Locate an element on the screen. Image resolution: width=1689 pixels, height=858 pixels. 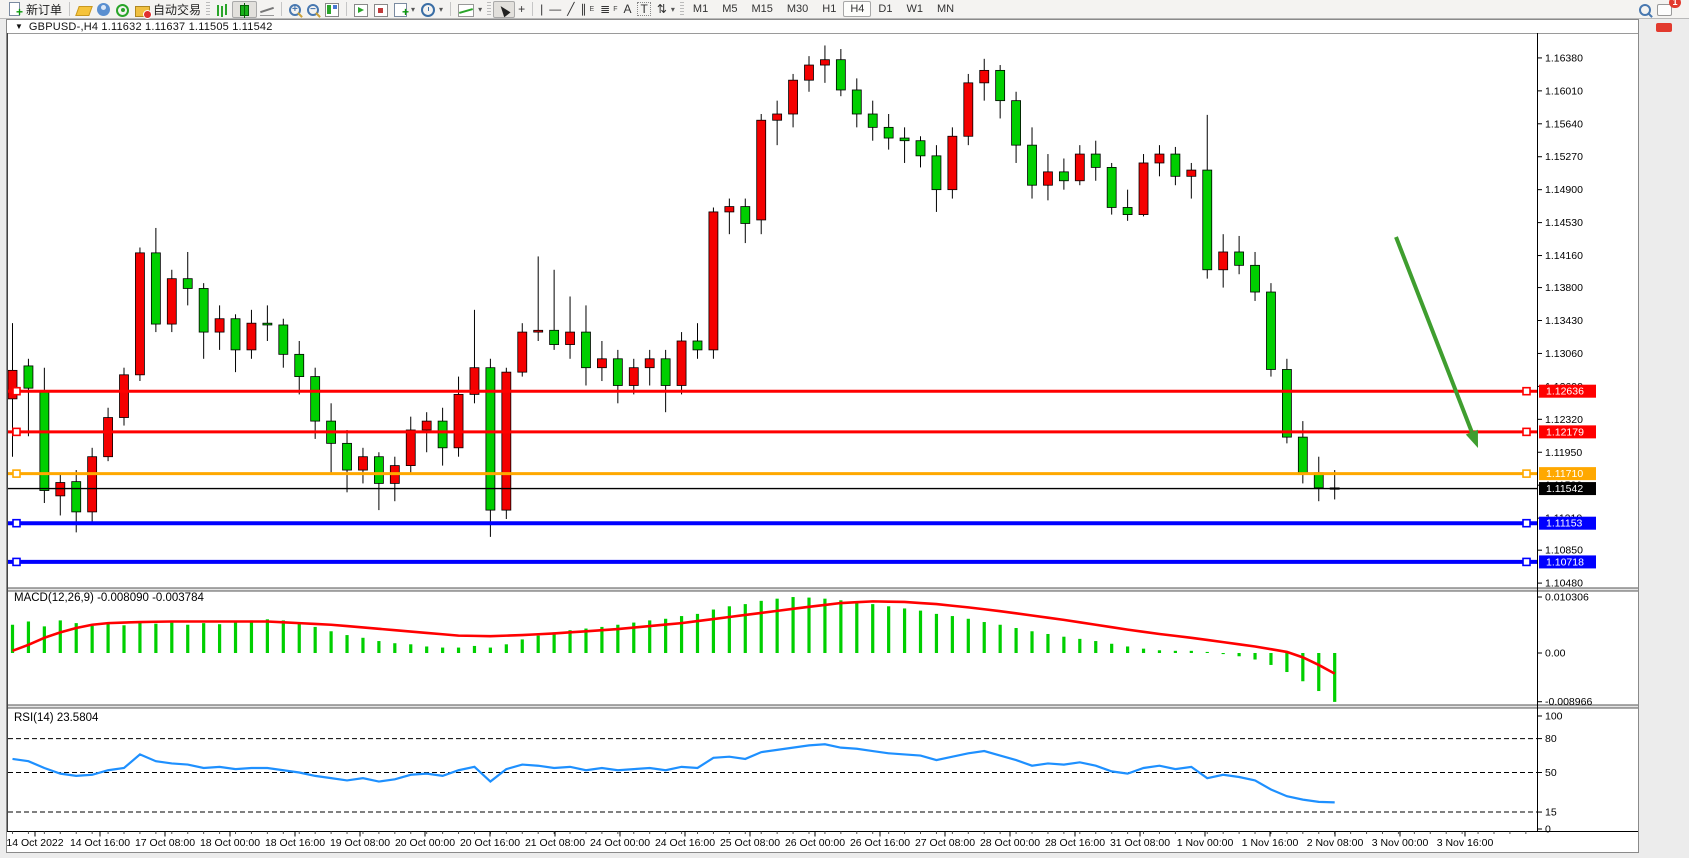
channel-tool-button: ∥ E is located at coordinates (587, 9).